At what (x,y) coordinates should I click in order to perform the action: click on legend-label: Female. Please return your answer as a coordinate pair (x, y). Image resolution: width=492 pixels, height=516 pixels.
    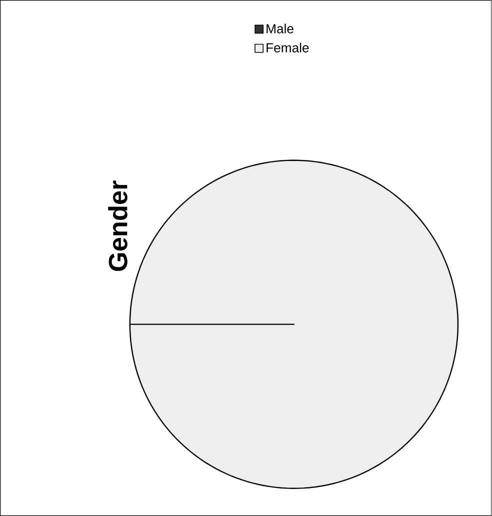
    Looking at the image, I should click on (287, 47).